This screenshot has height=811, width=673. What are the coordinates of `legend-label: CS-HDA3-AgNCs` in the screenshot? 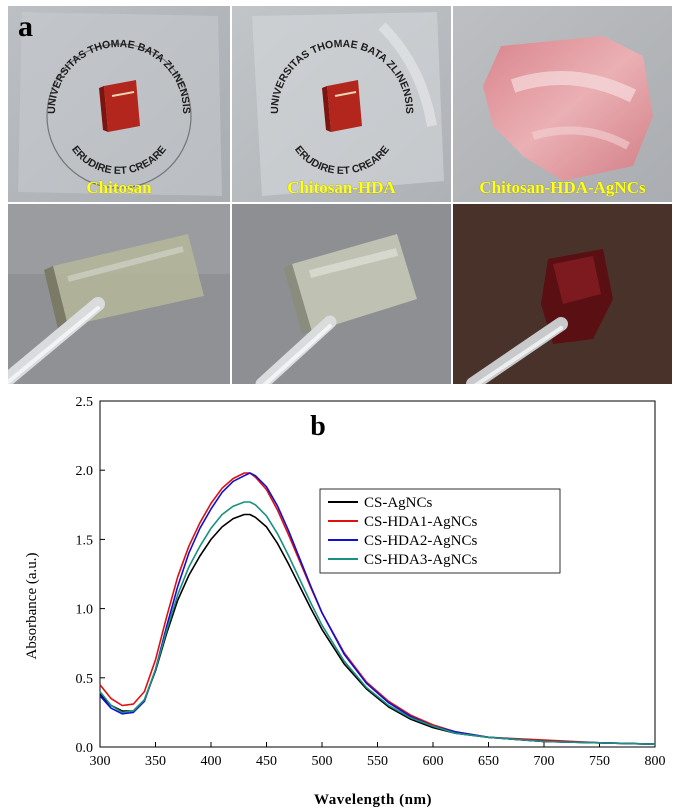 It's located at (421, 560).